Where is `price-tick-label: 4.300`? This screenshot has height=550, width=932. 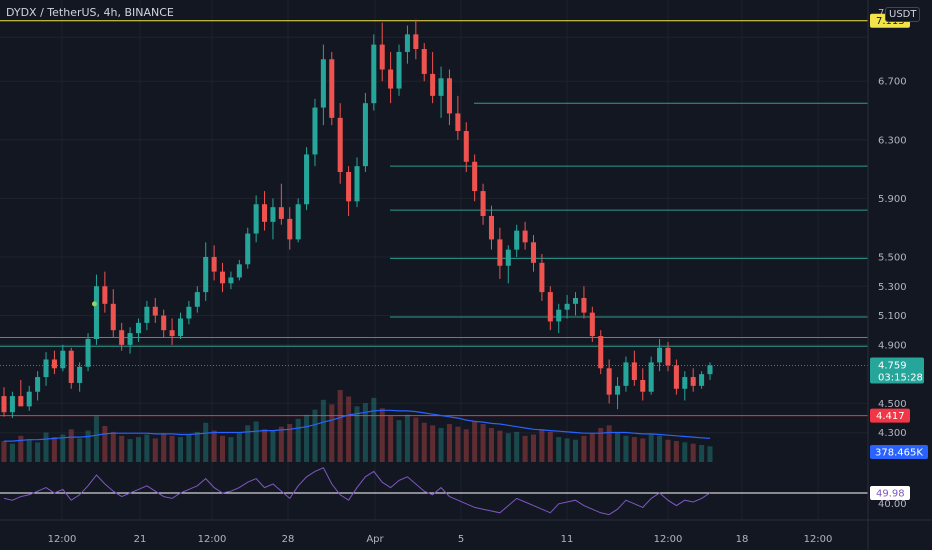 price-tick-label: 4.300 is located at coordinates (892, 433).